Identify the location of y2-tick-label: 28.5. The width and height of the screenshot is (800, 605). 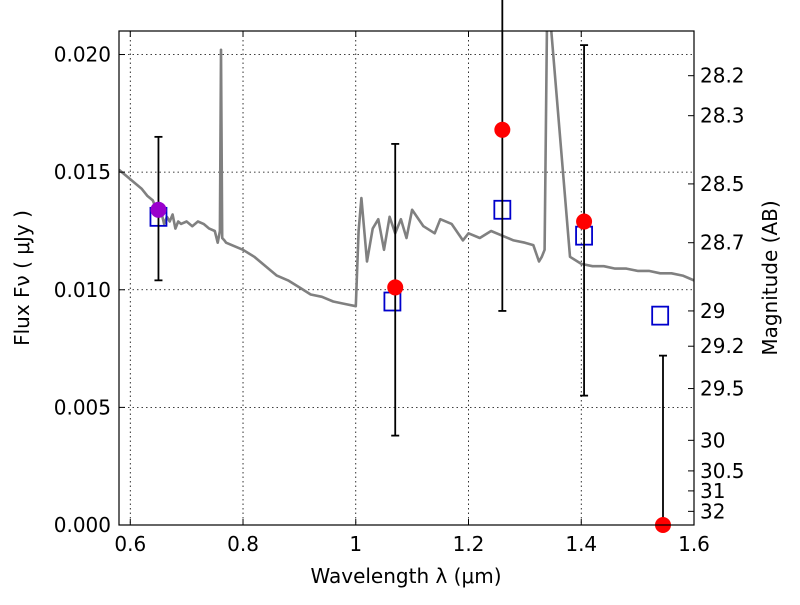
(722, 184).